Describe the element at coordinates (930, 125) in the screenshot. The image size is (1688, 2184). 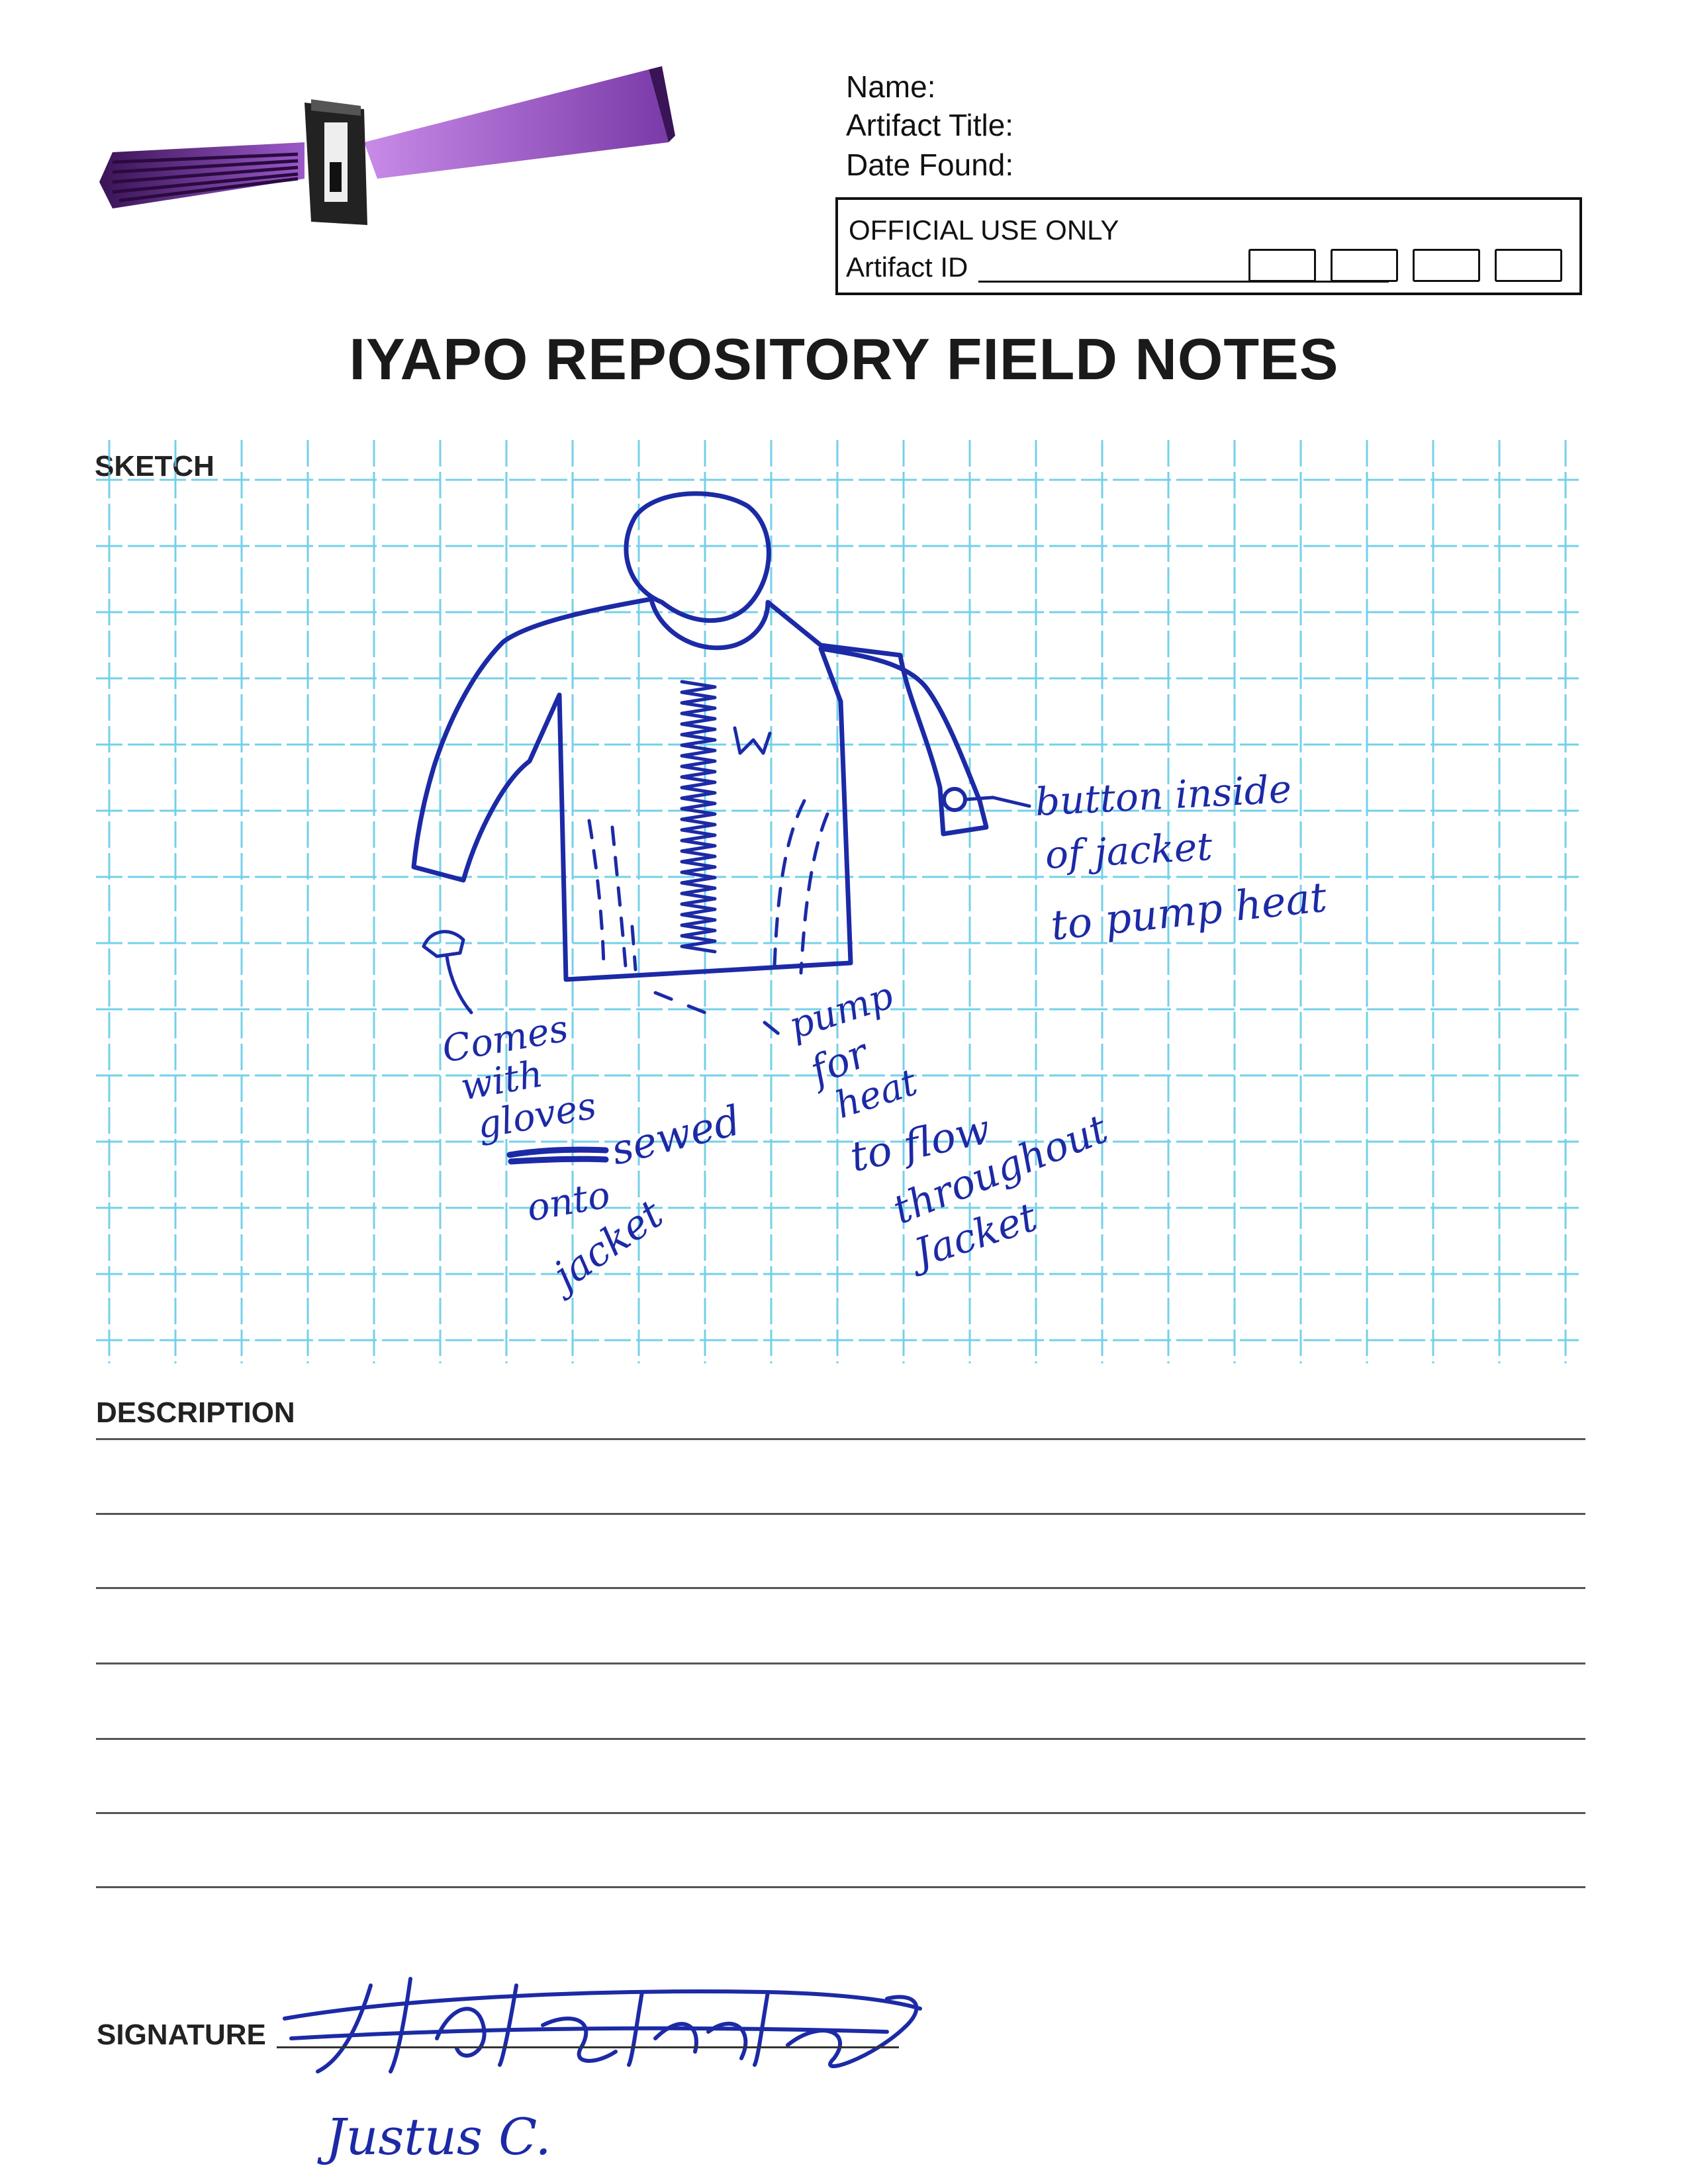
I see `artifact-title-field-label: Artifact Title:` at that location.